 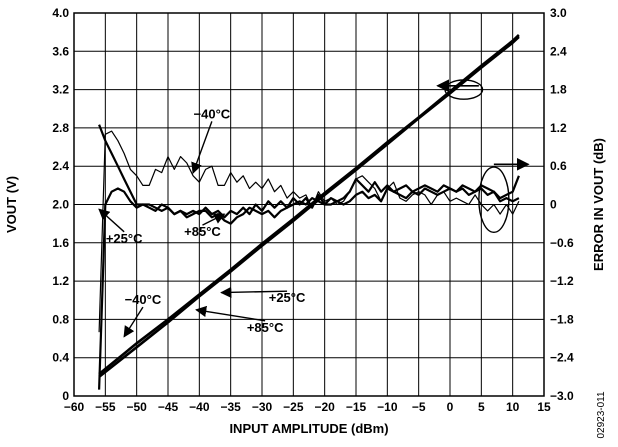 What do you see at coordinates (562, 281) in the screenshot?
I see `y2-tick-label: −1.2` at bounding box center [562, 281].